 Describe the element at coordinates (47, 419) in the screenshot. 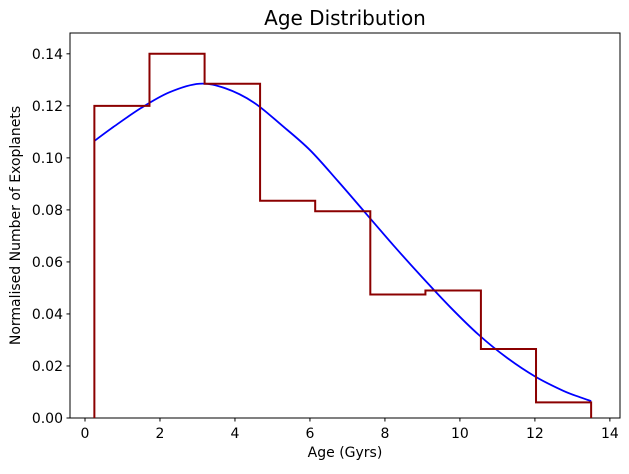

I see `y-tick-label: 0.00` at that location.